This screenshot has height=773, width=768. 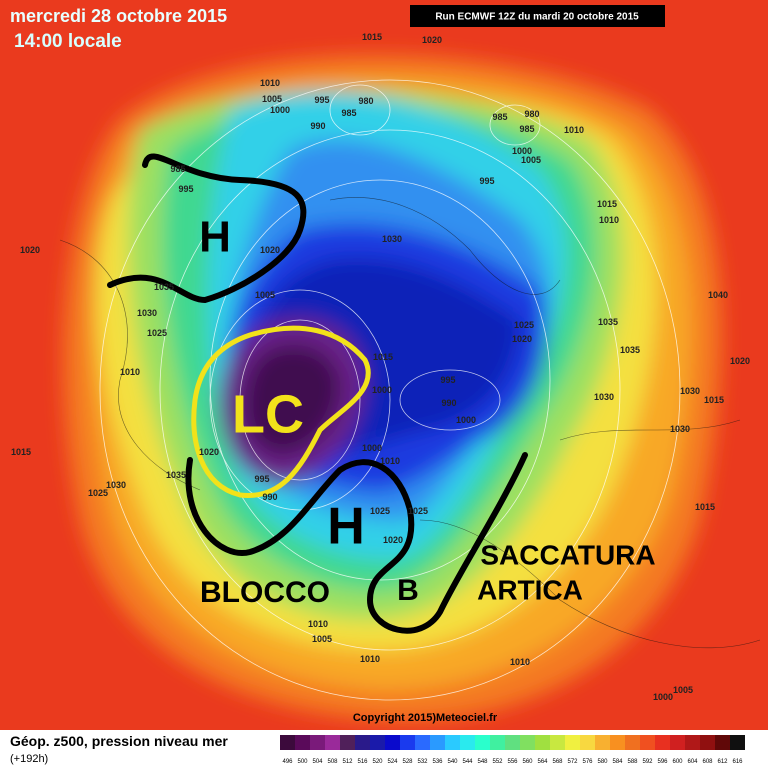 What do you see at coordinates (662, 762) in the screenshot?
I see `scale-label: 596` at bounding box center [662, 762].